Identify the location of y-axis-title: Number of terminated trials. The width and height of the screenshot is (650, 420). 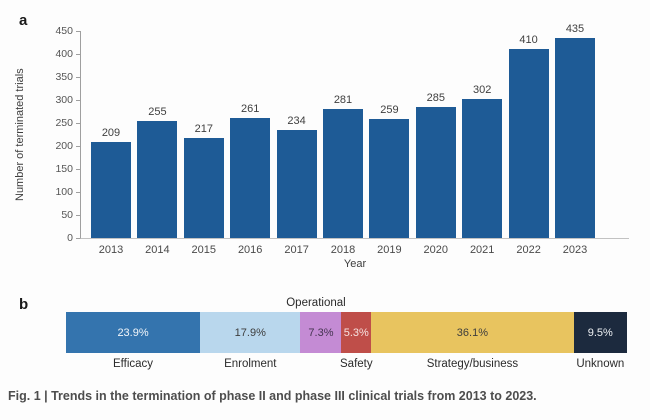
(20, 134).